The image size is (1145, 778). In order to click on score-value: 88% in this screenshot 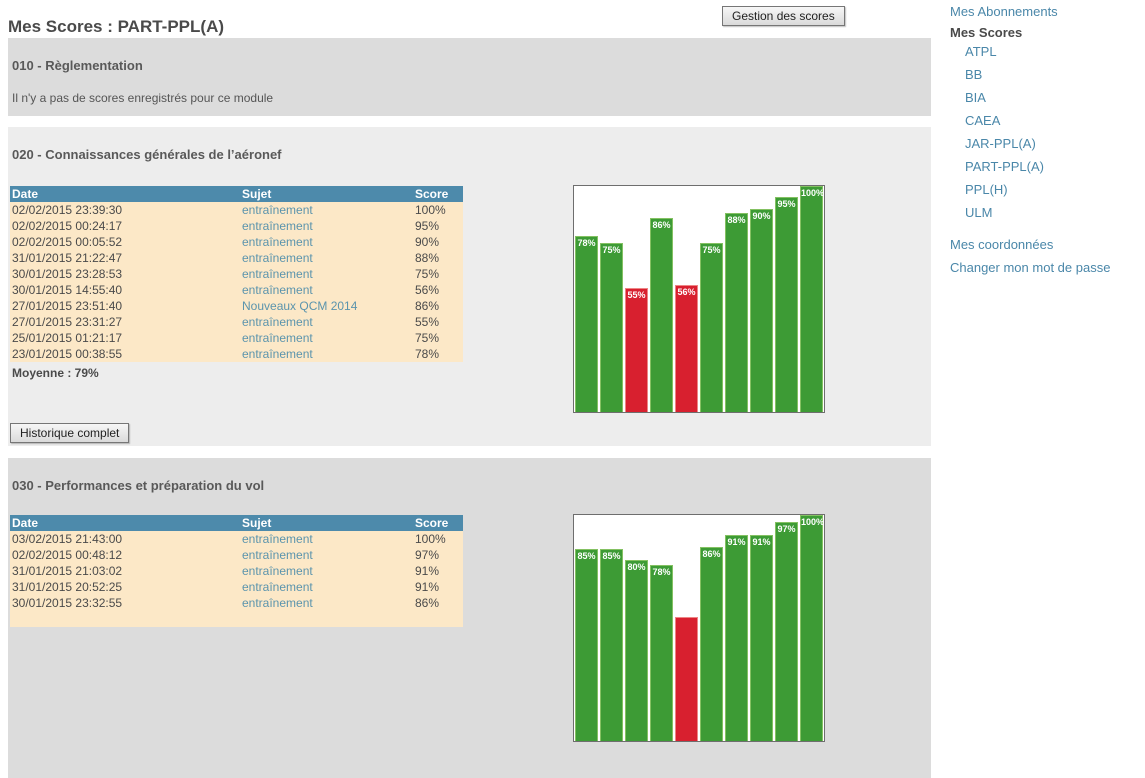, I will do `click(427, 258)`.